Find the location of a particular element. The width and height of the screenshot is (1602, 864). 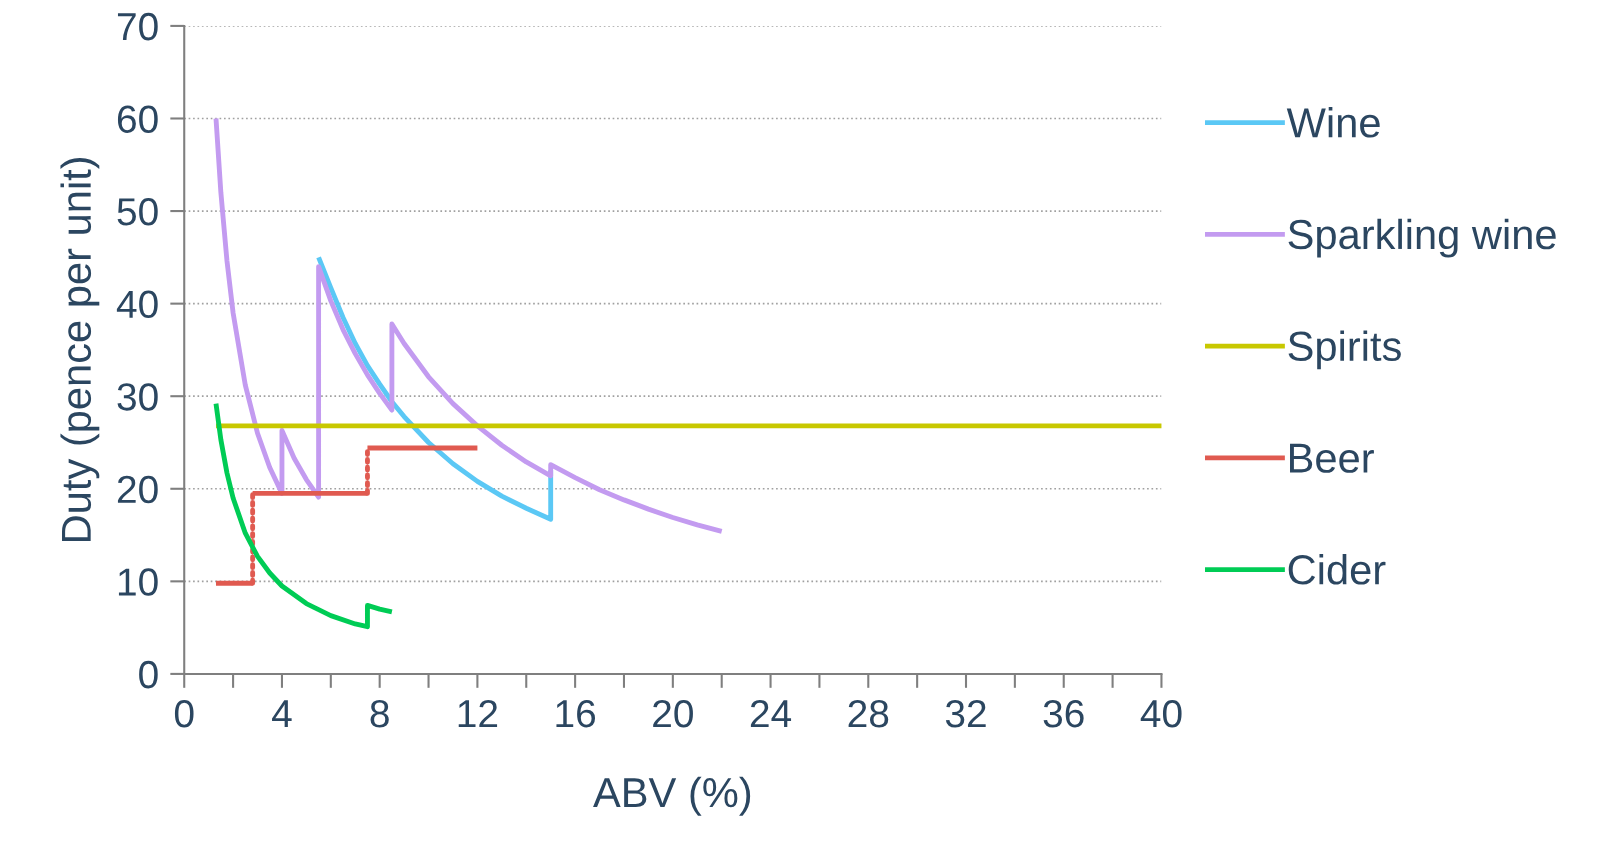

y-tick-label: 40 is located at coordinates (137, 304).